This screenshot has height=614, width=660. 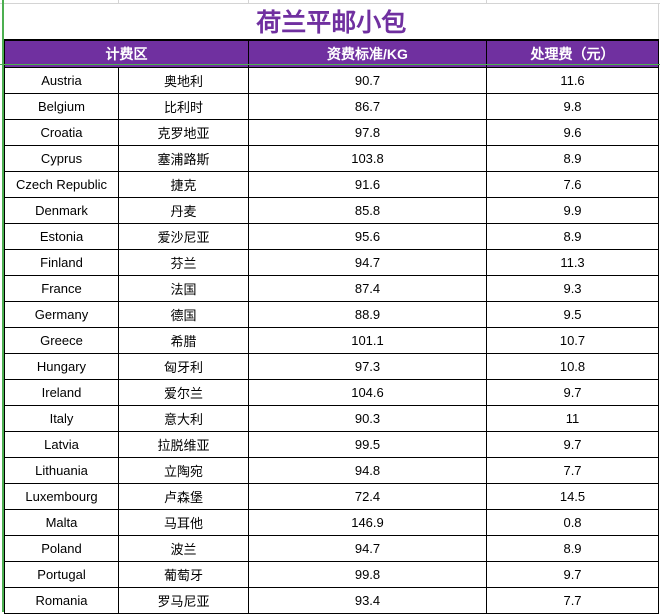 What do you see at coordinates (367, 158) in the screenshot?
I see `cell-rate: 103.8` at bounding box center [367, 158].